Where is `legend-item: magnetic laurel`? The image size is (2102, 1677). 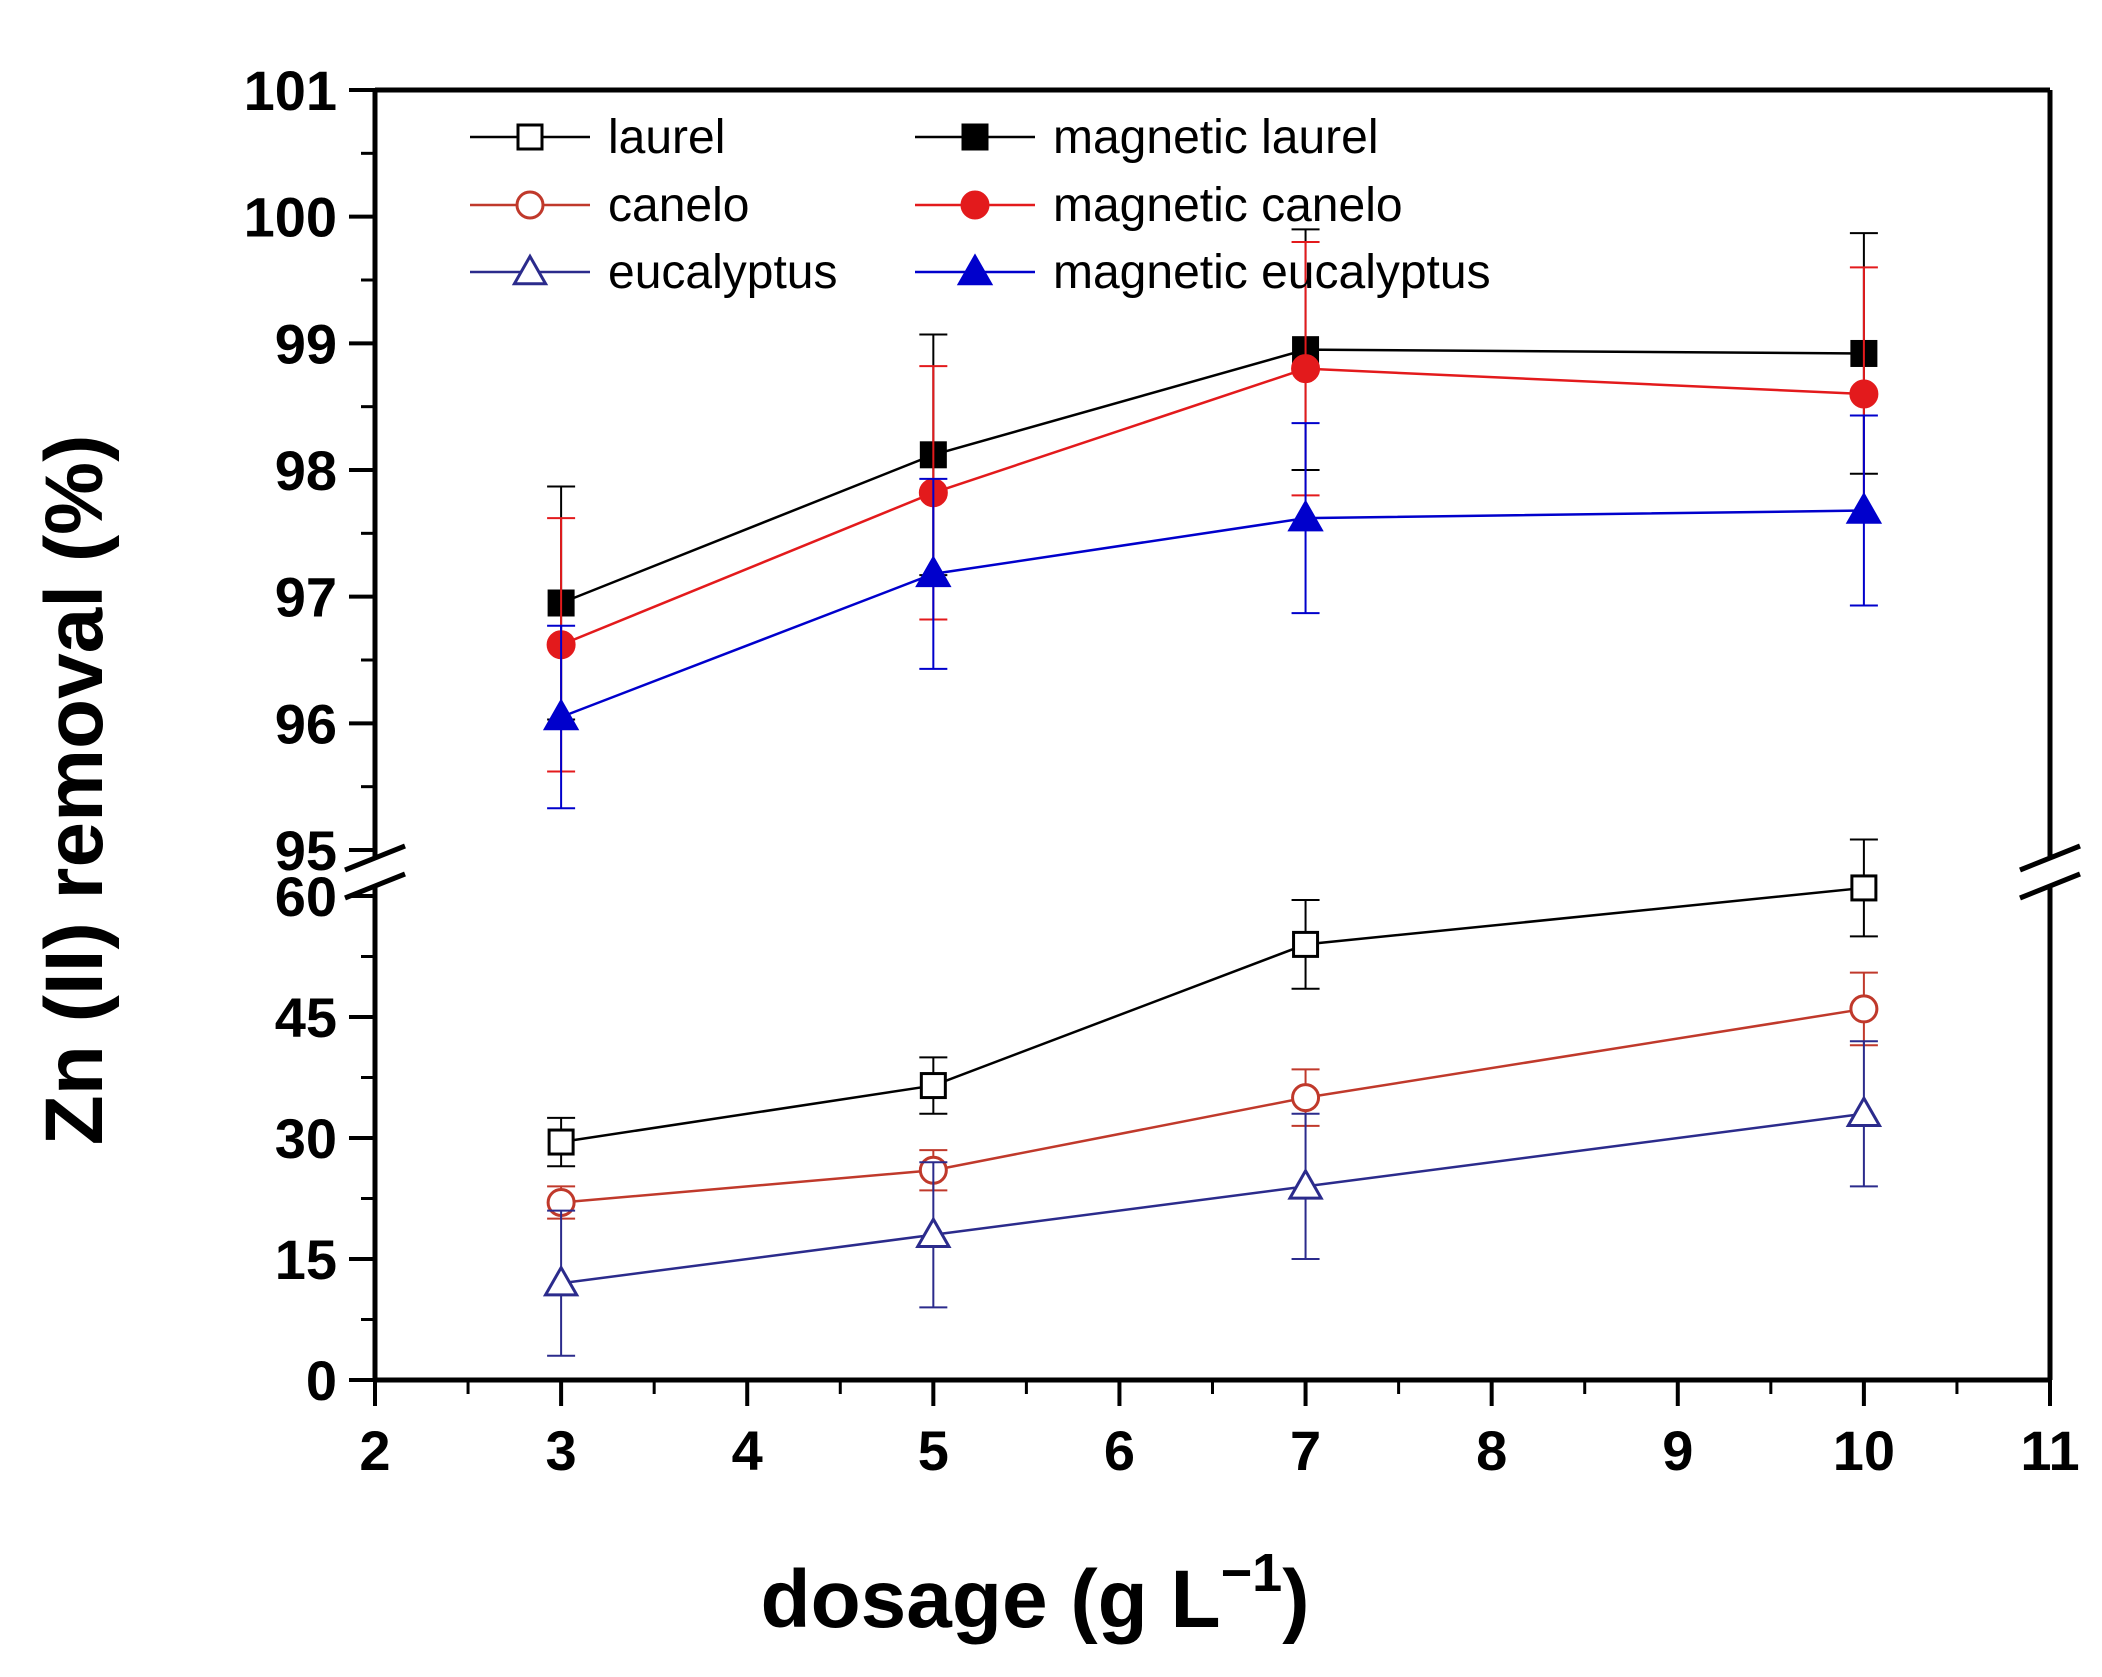 legend-item: magnetic laurel is located at coordinates (1147, 137).